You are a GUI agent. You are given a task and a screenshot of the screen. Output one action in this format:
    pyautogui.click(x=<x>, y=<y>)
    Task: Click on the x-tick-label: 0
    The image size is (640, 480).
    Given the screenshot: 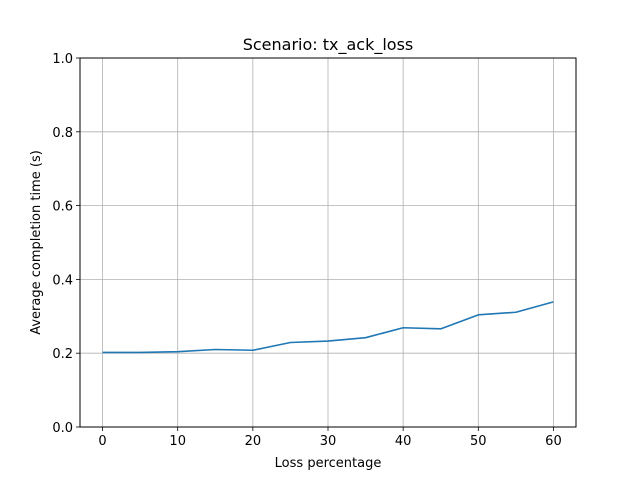 What is the action you would take?
    pyautogui.click(x=102, y=441)
    